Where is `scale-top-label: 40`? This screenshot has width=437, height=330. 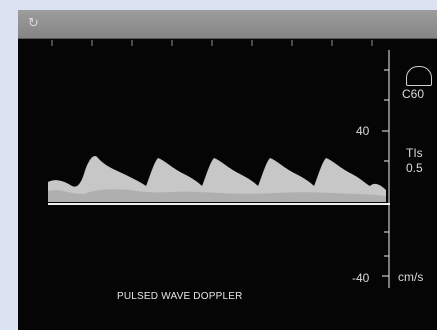 scale-top-label: 40 is located at coordinates (363, 131).